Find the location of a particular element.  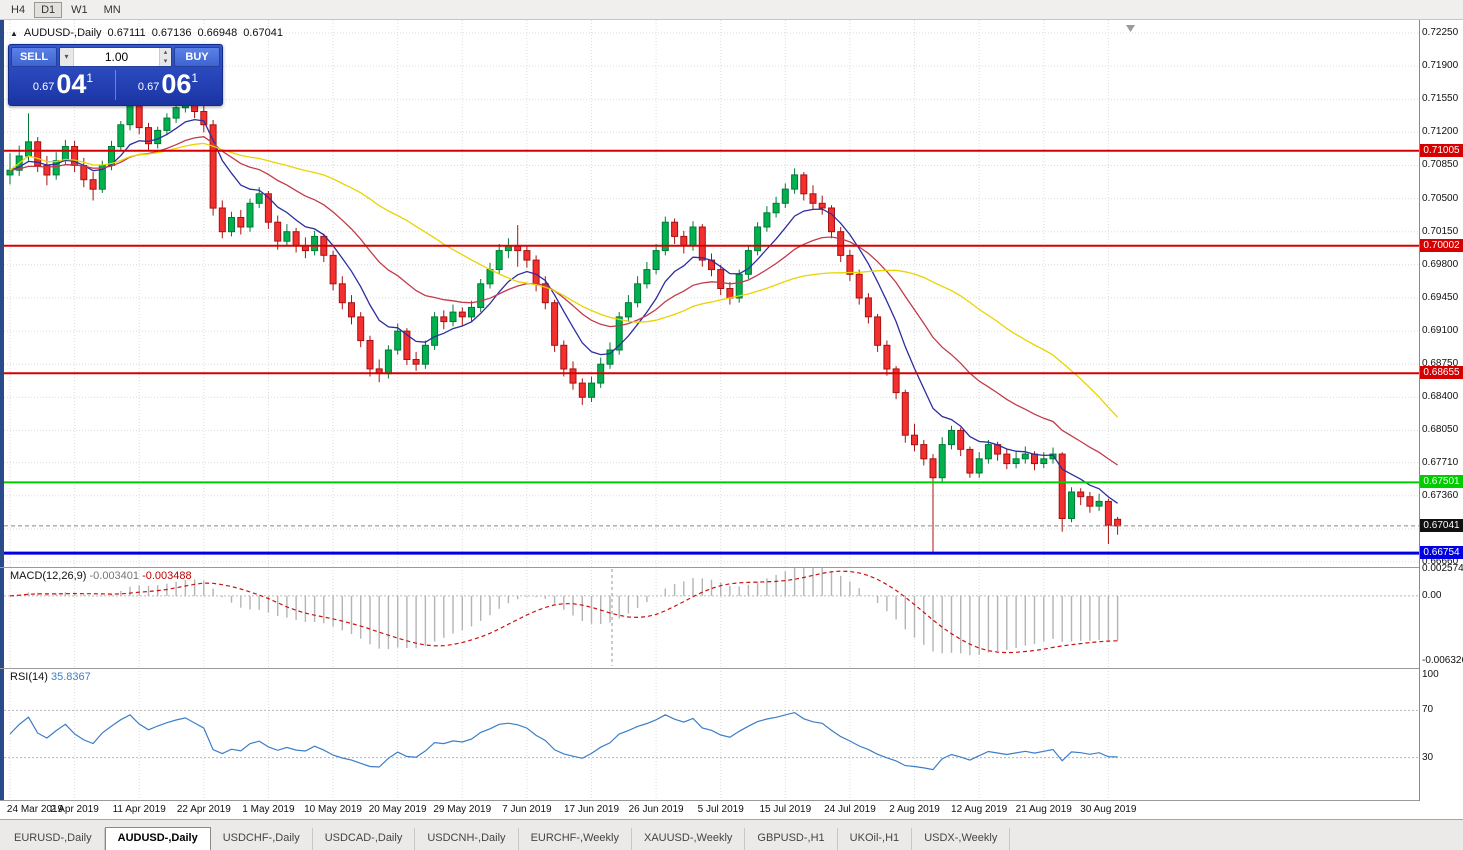

date-axis-label: 30 Aug 2019 is located at coordinates (1108, 809).